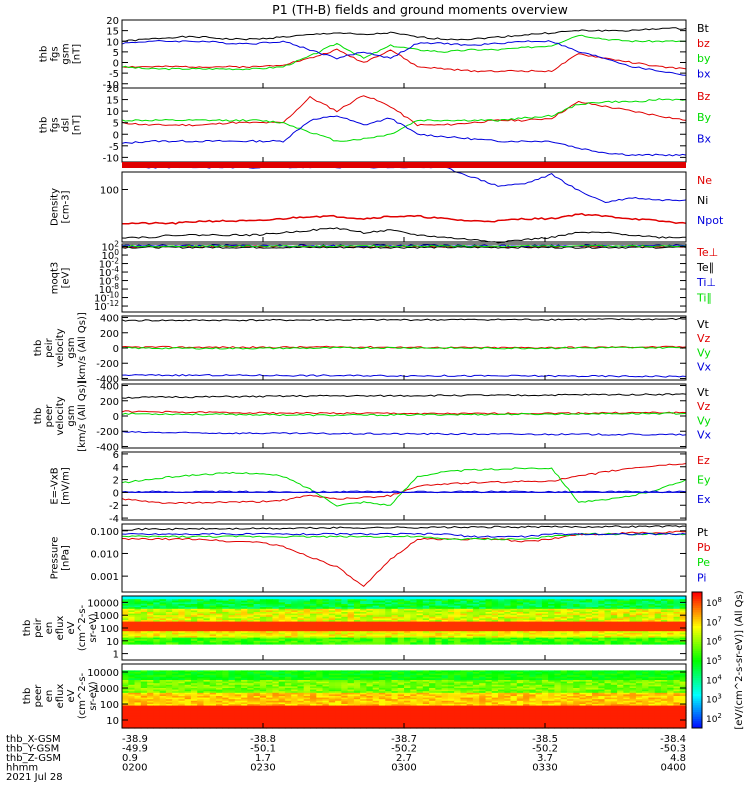 This screenshot has width=750, height=800. I want to click on legend-Vt: Vt, so click(703, 324).